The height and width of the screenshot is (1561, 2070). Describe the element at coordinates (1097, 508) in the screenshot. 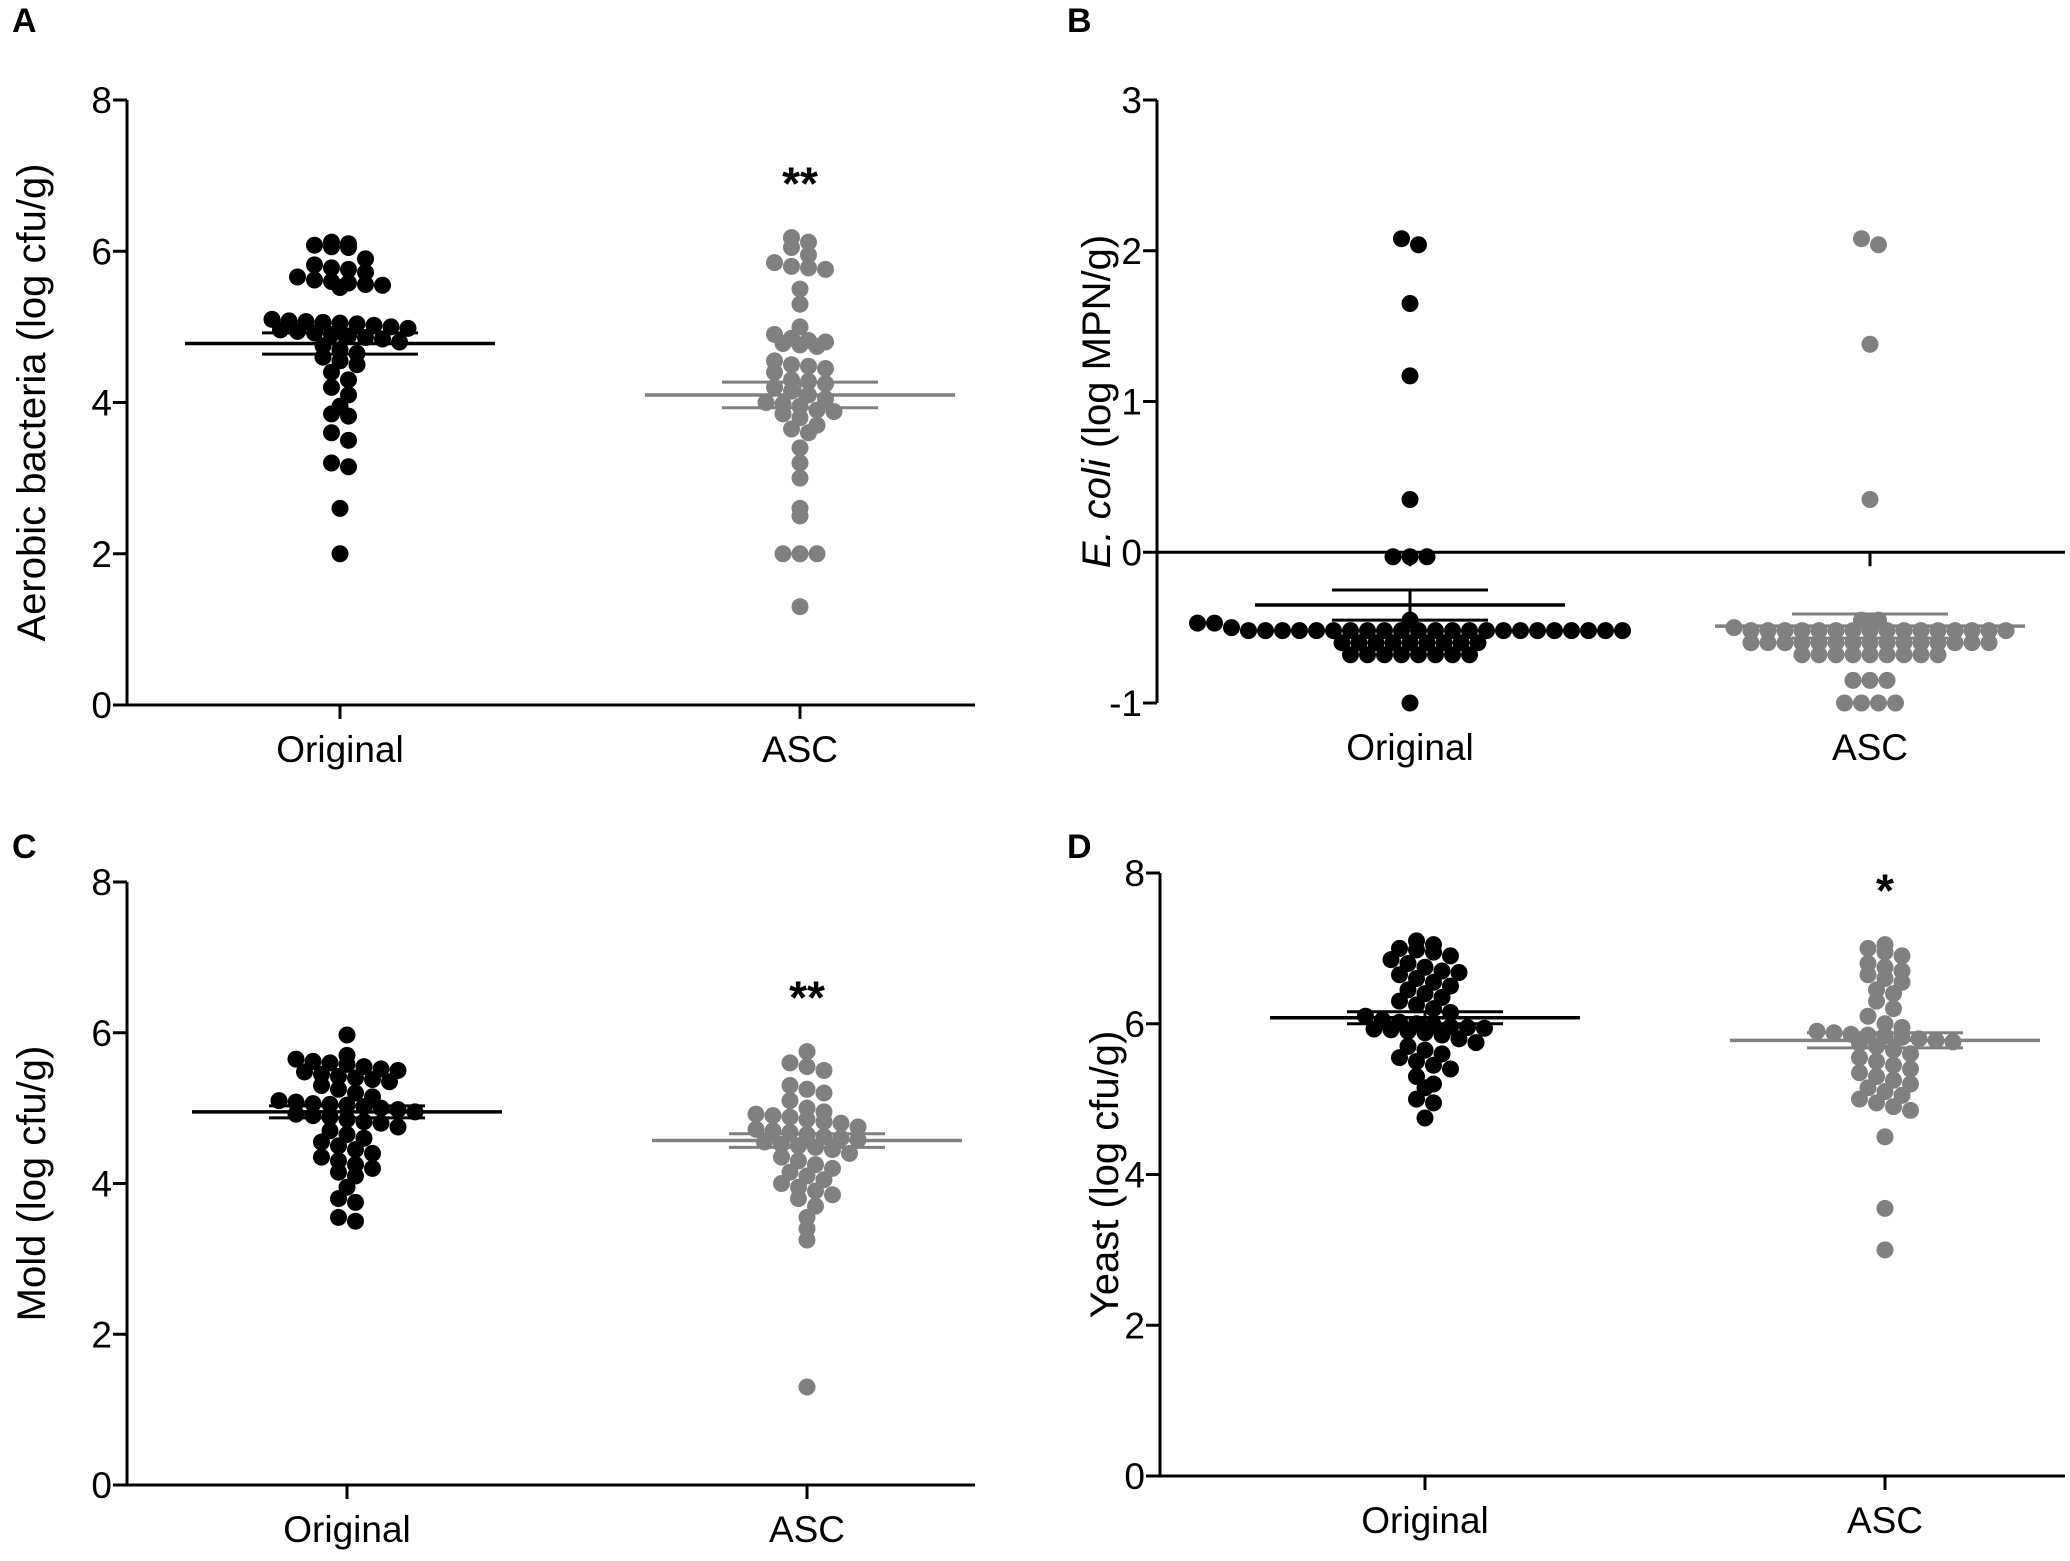

I see `y-axis-label-italic: E. coli` at that location.